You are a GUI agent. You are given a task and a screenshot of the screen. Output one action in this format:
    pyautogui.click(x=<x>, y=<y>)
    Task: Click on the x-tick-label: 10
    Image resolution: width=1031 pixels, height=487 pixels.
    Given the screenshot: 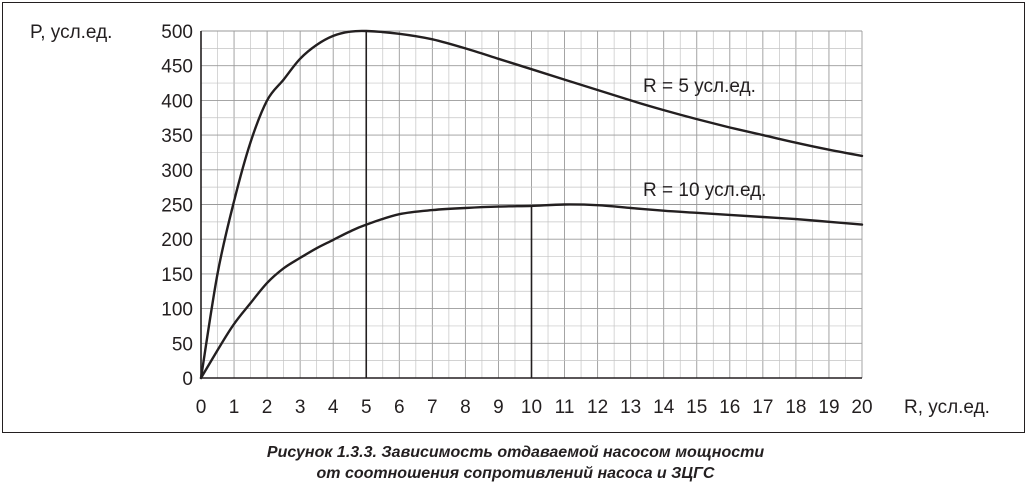 What is the action you would take?
    pyautogui.click(x=531, y=407)
    